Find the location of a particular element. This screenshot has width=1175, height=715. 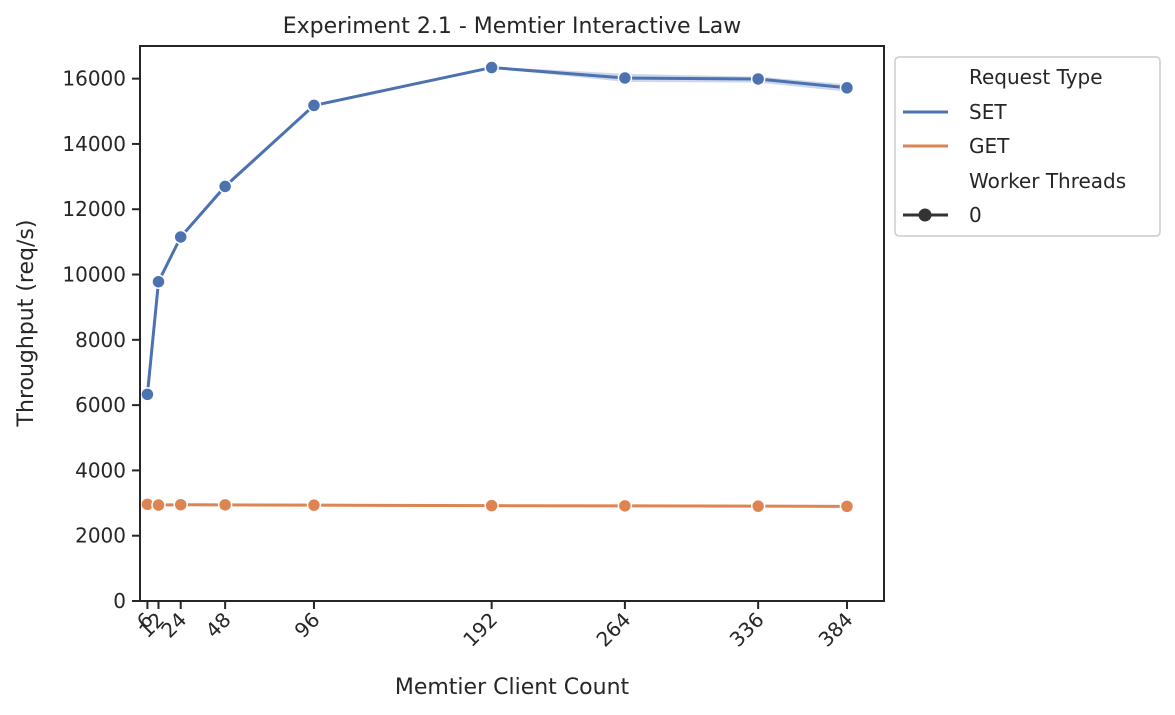

y-tick-label: 14000 is located at coordinates (94, 144).